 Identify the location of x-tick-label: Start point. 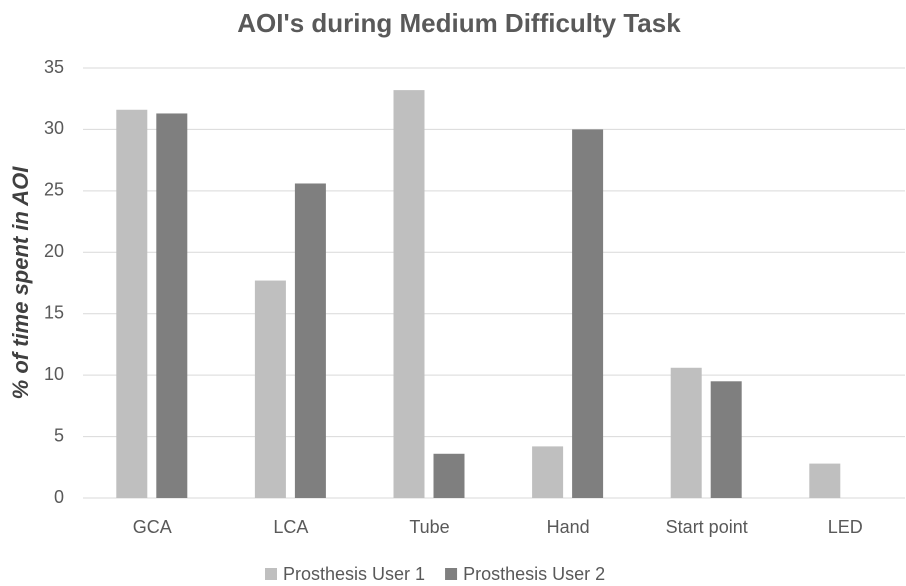
(707, 527).